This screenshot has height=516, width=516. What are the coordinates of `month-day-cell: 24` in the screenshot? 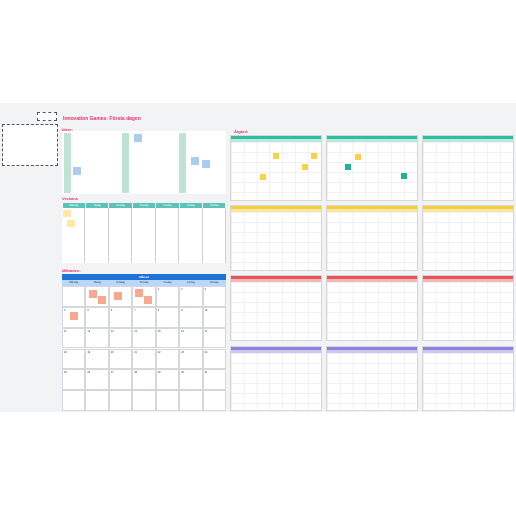 It's located at (214, 359).